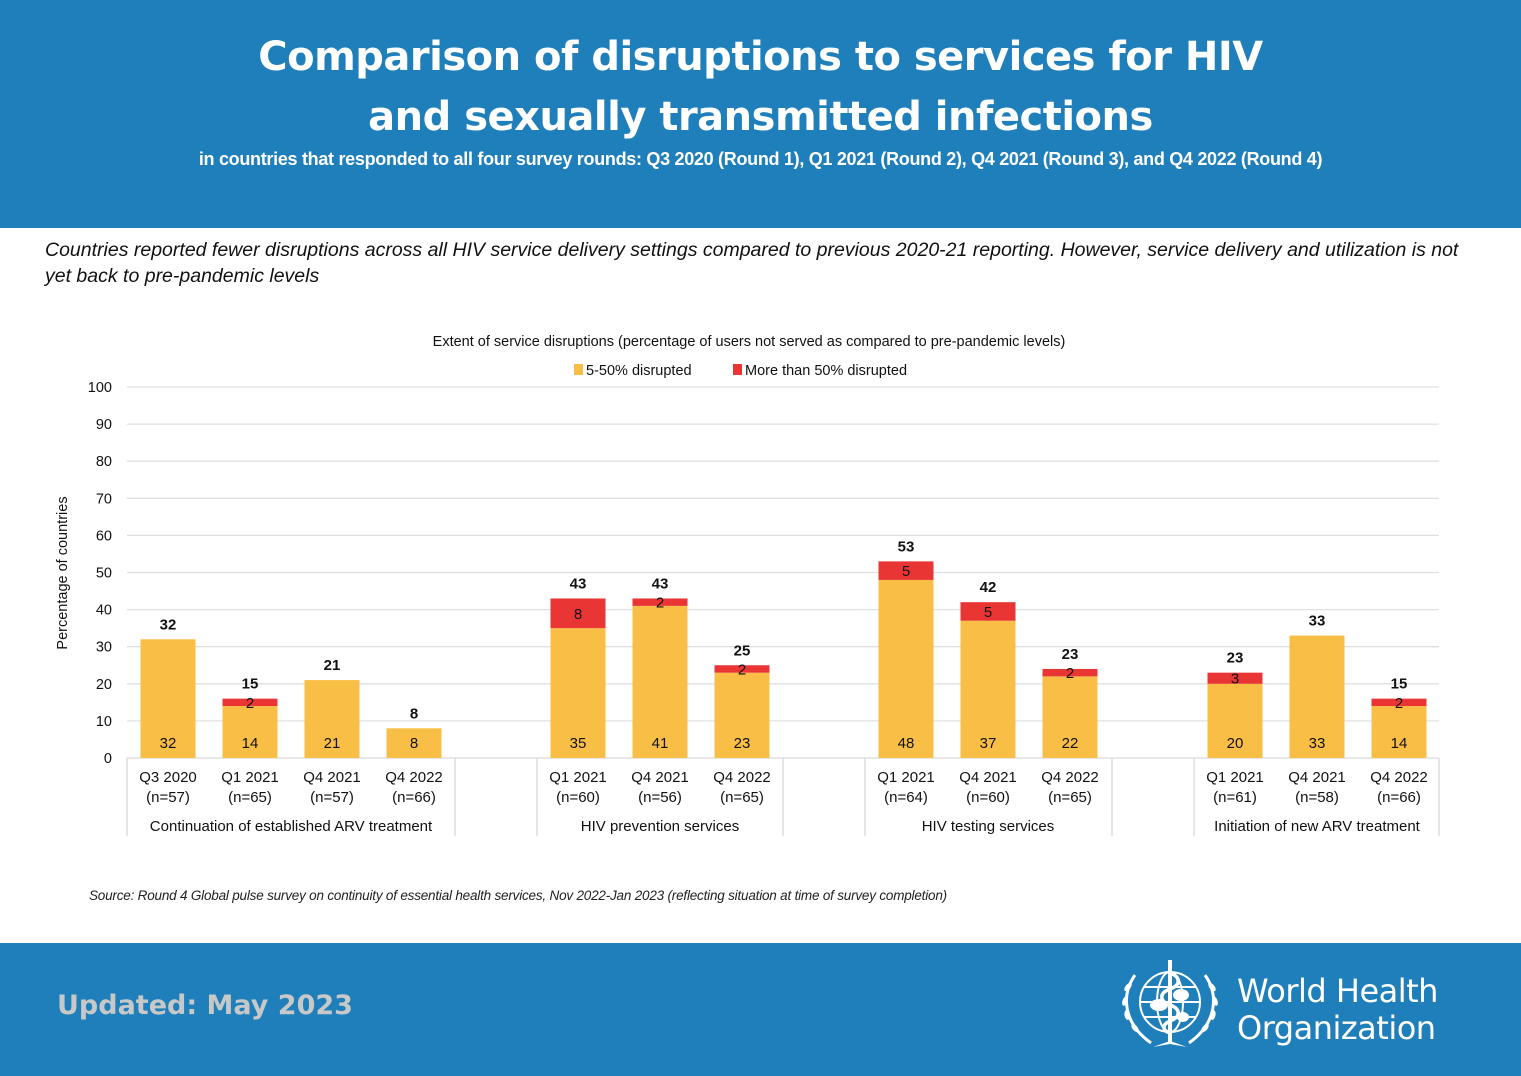 The image size is (1521, 1076). What do you see at coordinates (104, 536) in the screenshot?
I see `y-tick-label: 60` at bounding box center [104, 536].